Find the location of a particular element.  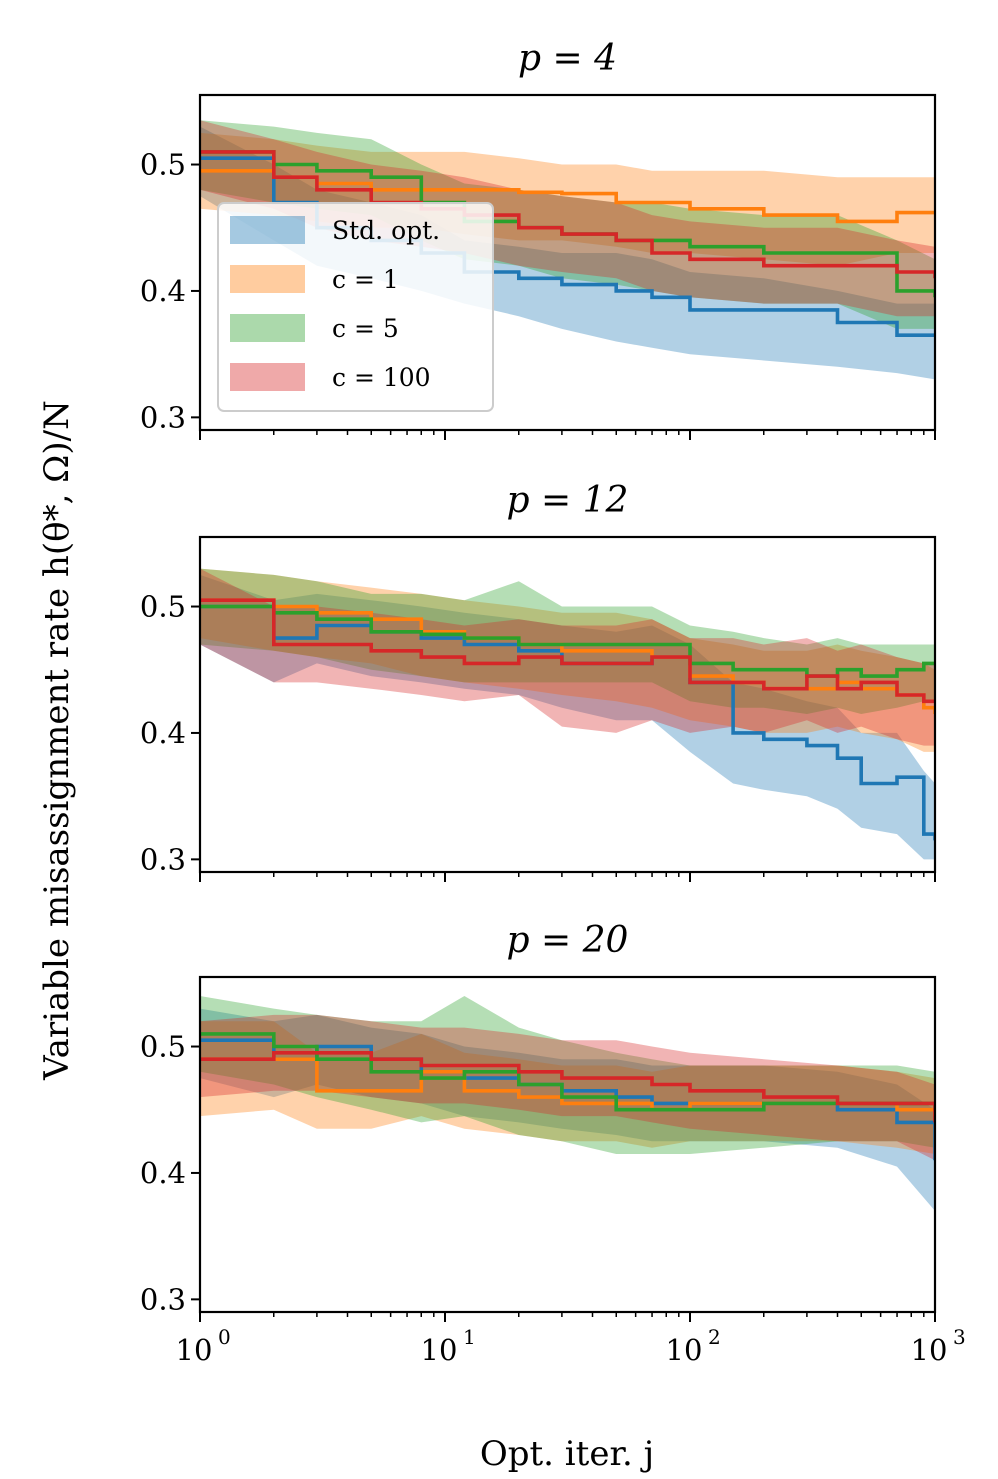

legend-swatch-c100 is located at coordinates (267, 377).